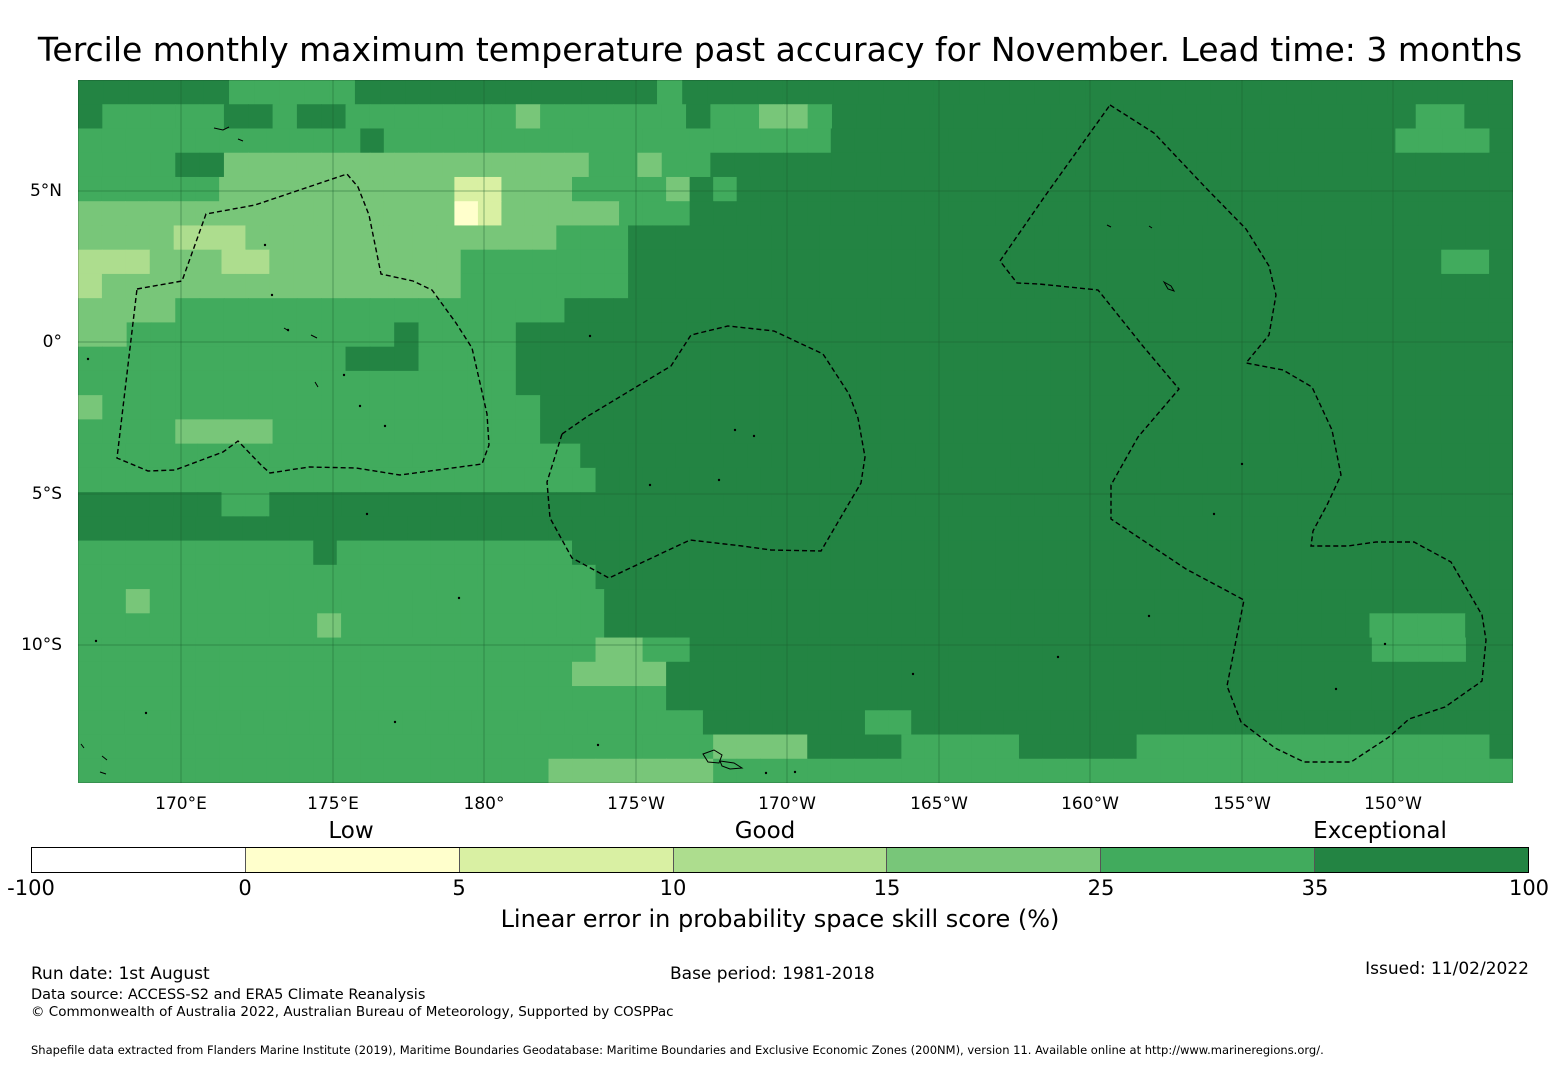 The image size is (1560, 1065). What do you see at coordinates (52, 342) in the screenshot?
I see `lat-tick-label: 0°` at bounding box center [52, 342].